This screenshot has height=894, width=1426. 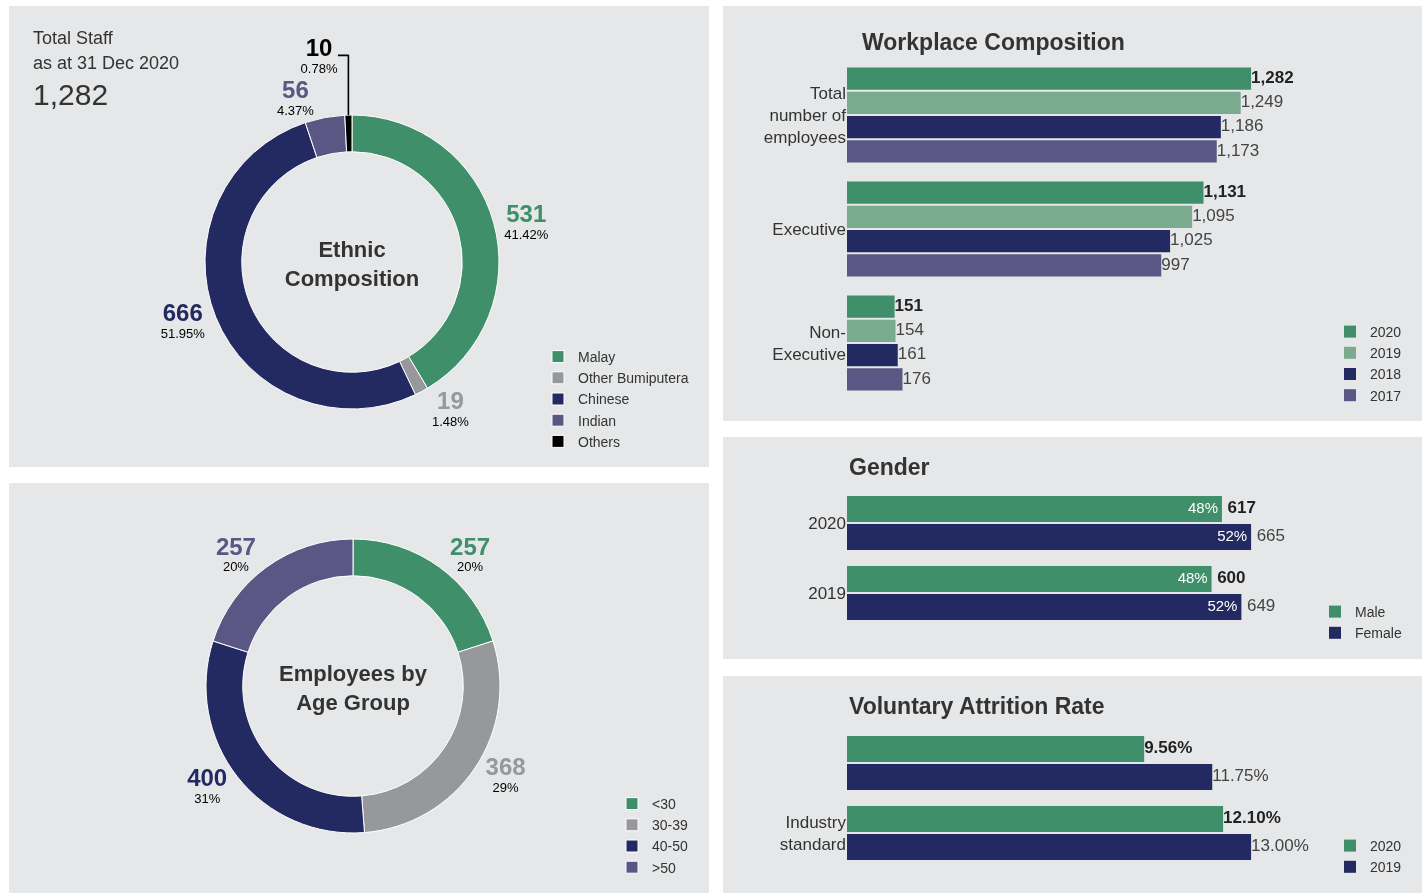 I want to click on legend-label: >50, so click(x=664, y=867).